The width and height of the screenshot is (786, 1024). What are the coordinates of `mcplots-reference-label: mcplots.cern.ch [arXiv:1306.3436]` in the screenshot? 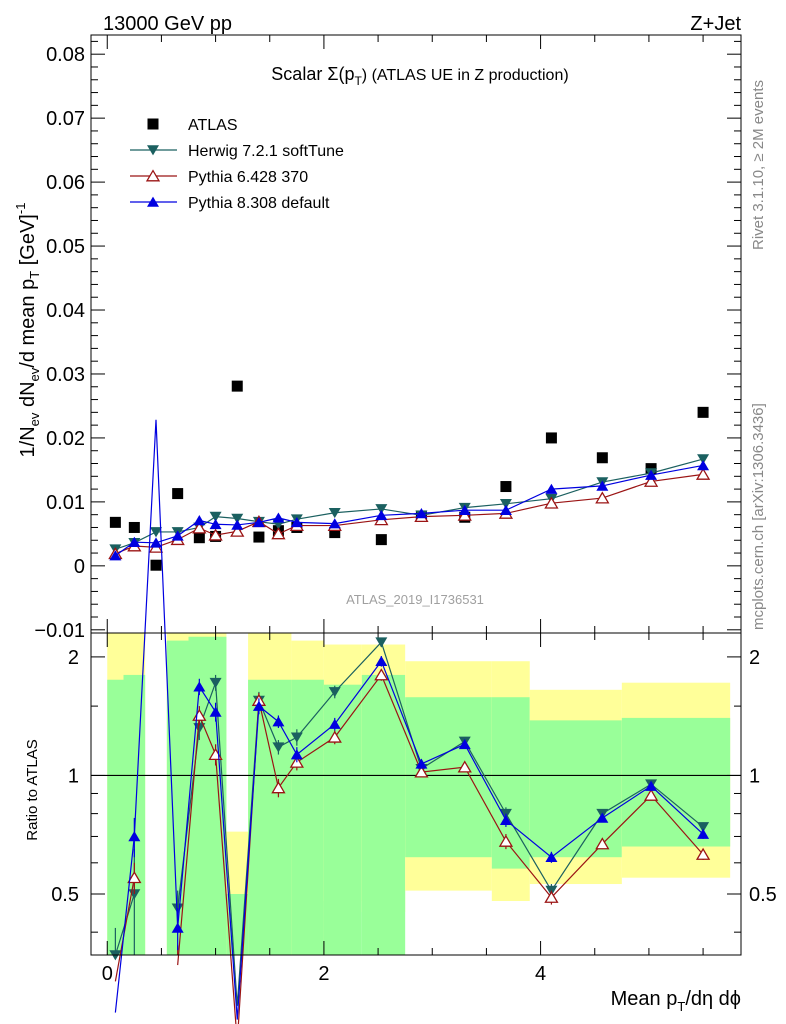 It's located at (758, 516).